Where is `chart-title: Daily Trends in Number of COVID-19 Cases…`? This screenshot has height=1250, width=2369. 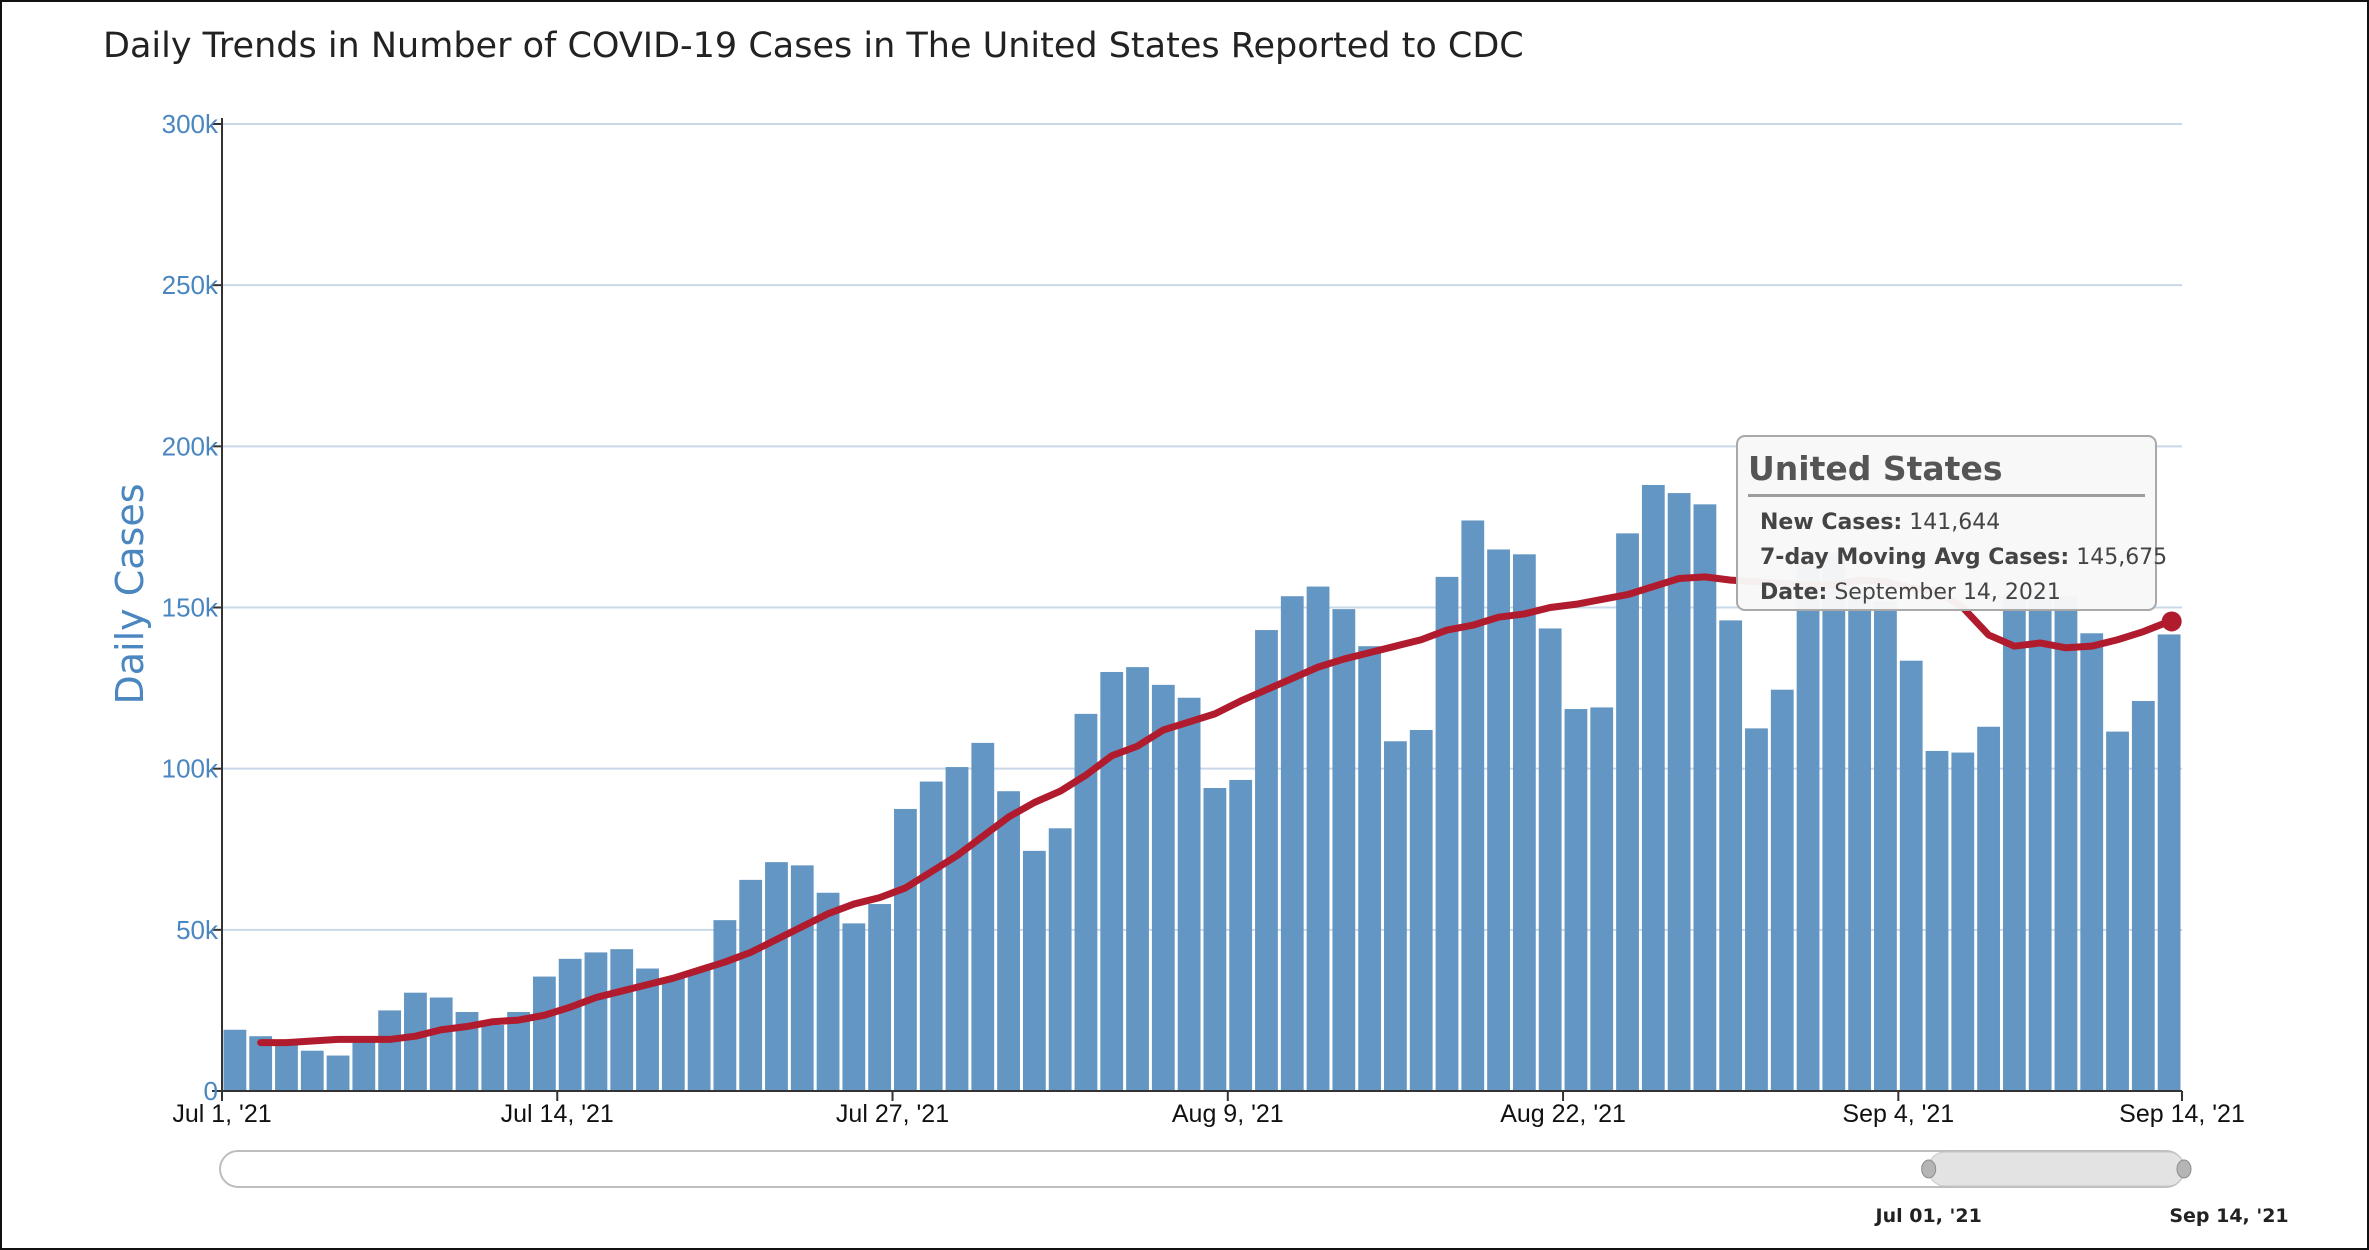
chart-title: Daily Trends in Number of COVID-19 Cases… is located at coordinates (813, 46).